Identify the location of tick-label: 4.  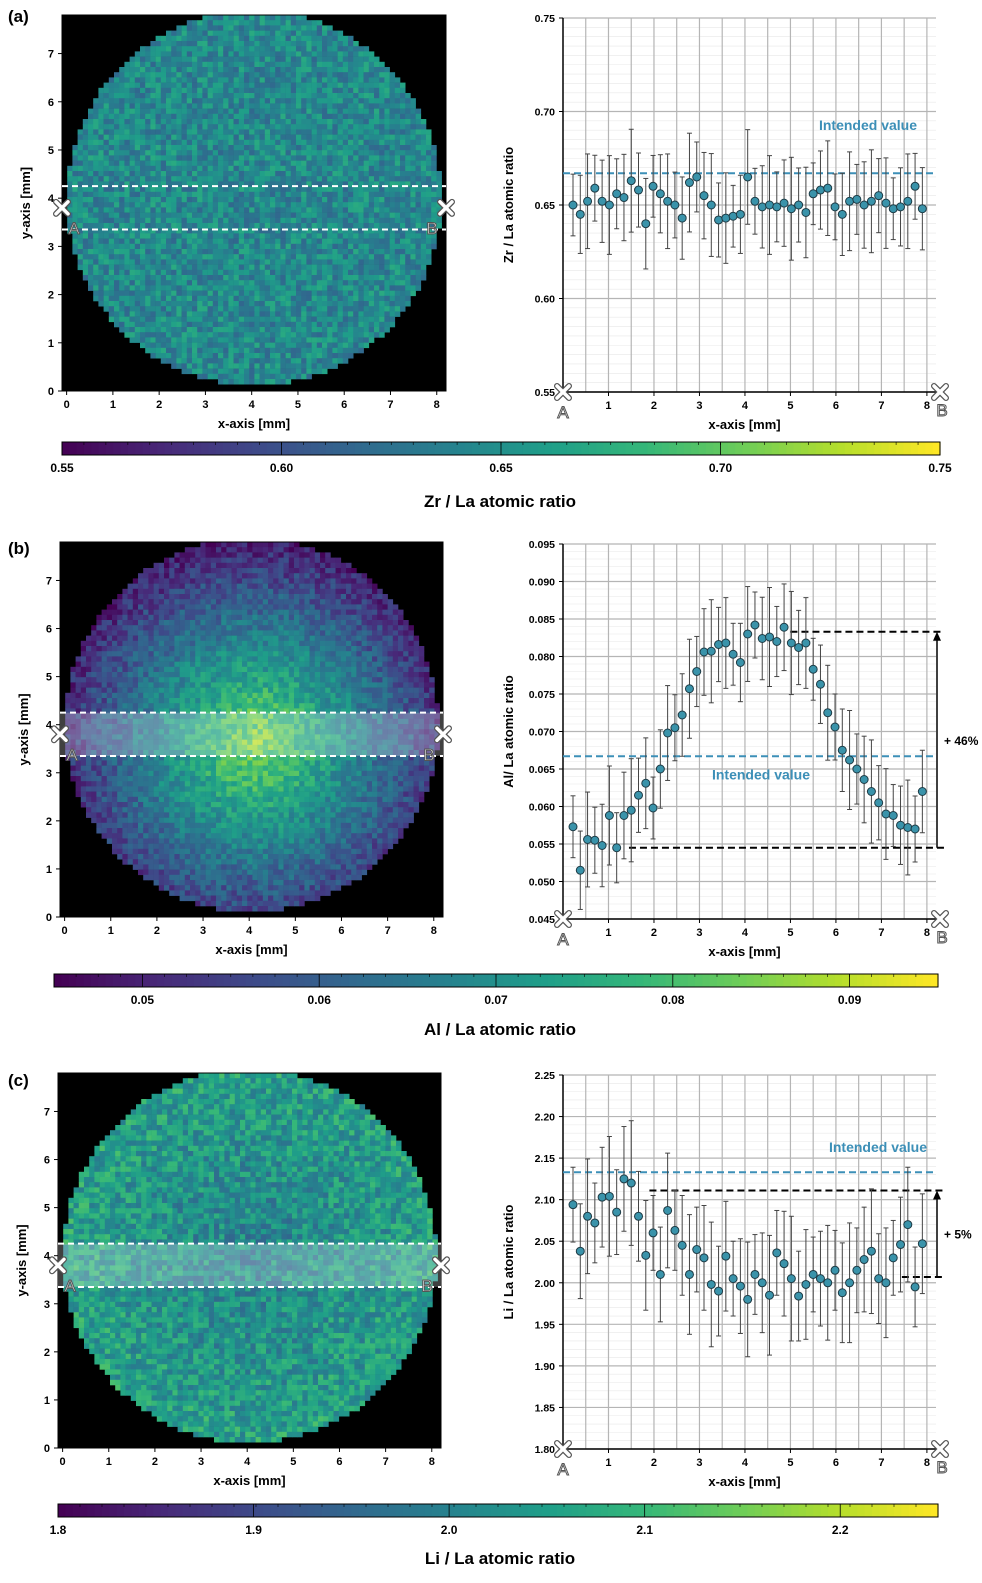
(745, 406).